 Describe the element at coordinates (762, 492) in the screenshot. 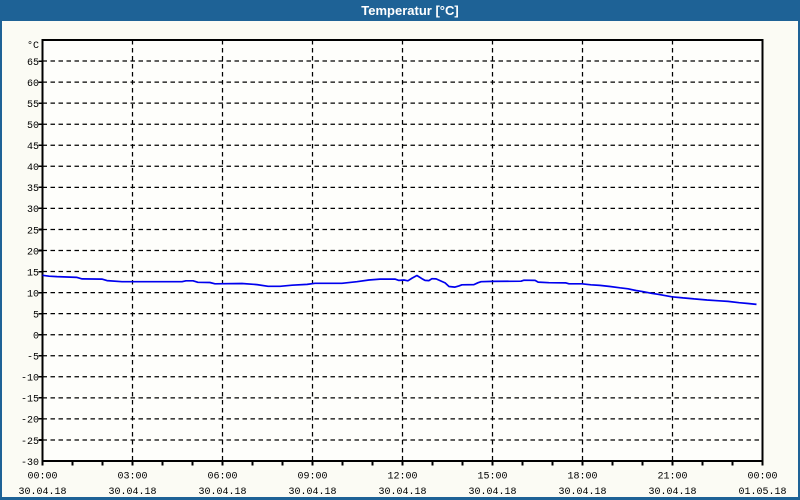

I see `svg-text: 01.05.18` at that location.